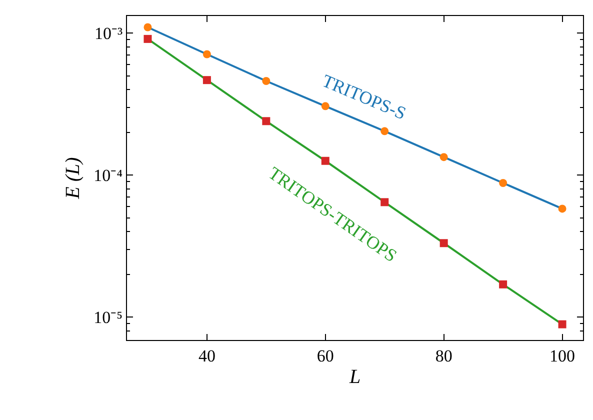  I want to click on y-tick-label: 10⁻³, so click(108, 34).